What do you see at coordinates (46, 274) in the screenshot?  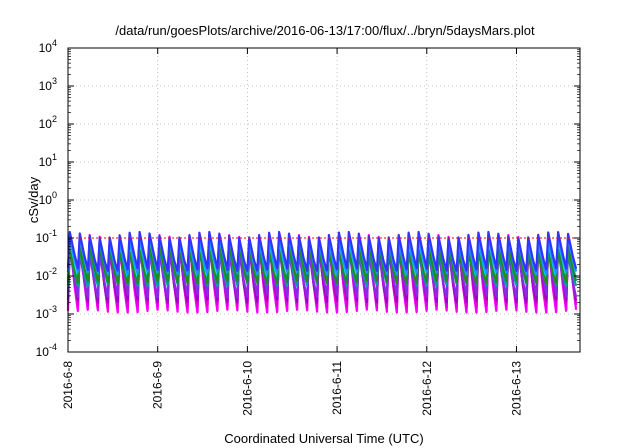 I see `y-tick-label: 10⁻²` at bounding box center [46, 274].